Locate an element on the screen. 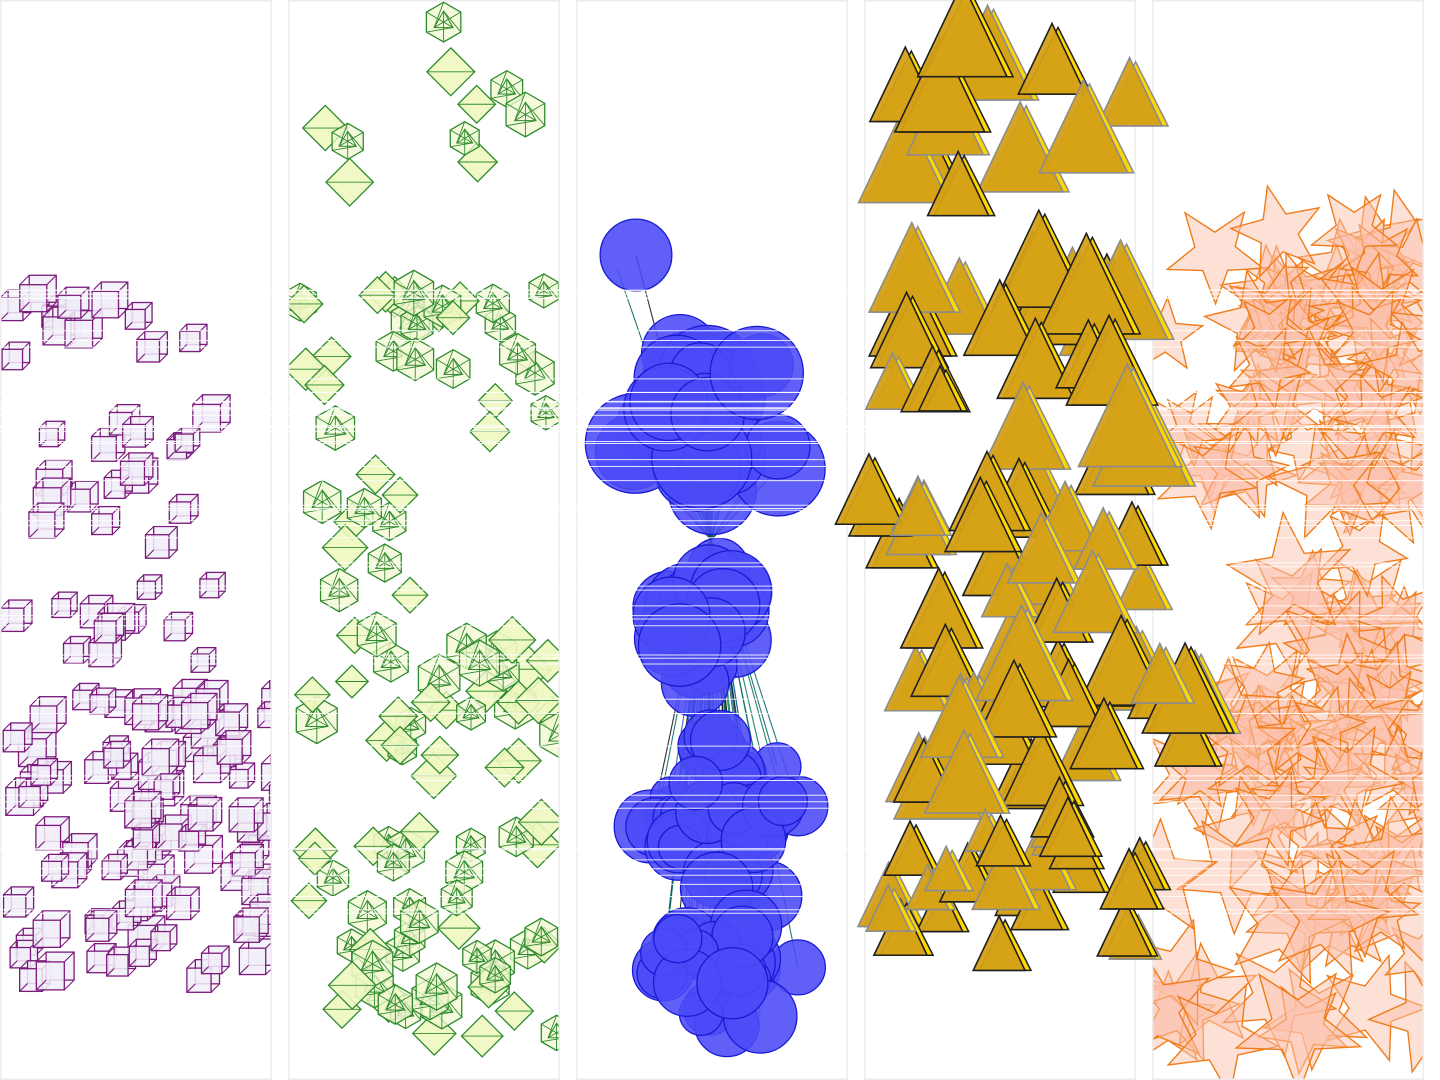  panel-spheres is located at coordinates (706, 638).